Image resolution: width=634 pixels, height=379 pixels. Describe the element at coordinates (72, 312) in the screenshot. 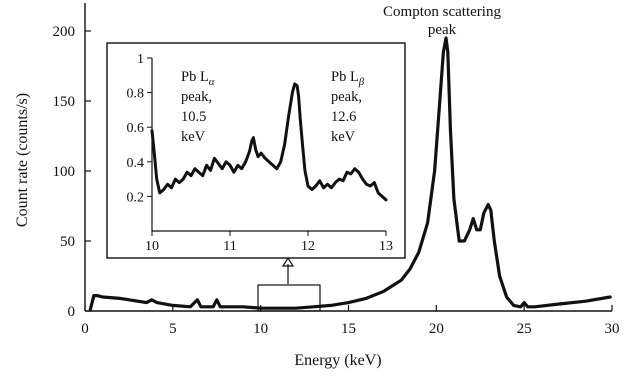

I see `y-tick-label: 0` at that location.